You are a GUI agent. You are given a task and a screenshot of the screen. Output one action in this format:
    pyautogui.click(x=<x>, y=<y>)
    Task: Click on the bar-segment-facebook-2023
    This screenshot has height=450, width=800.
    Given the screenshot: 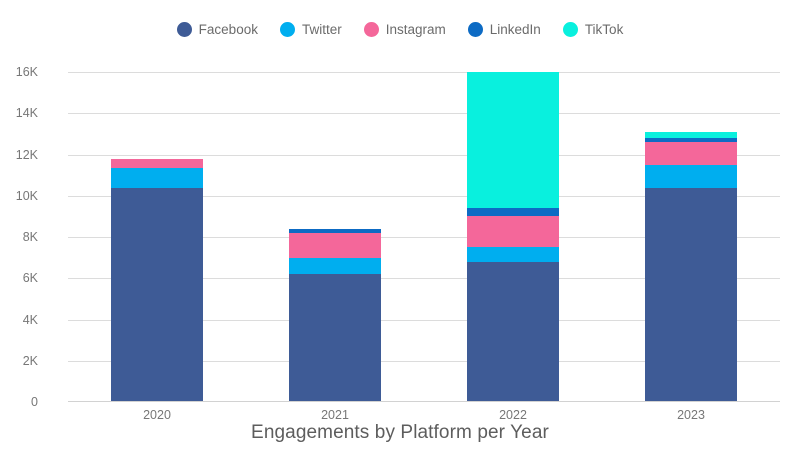 What is the action you would take?
    pyautogui.click(x=691, y=294)
    